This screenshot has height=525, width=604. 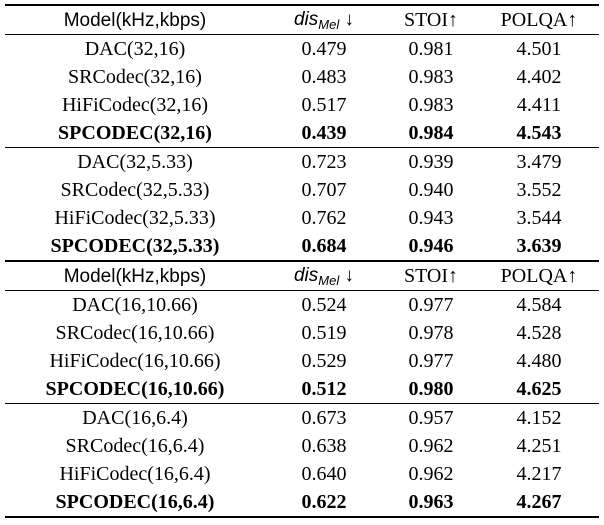 I want to click on cell-dis-mel: 0.479, so click(x=324, y=48).